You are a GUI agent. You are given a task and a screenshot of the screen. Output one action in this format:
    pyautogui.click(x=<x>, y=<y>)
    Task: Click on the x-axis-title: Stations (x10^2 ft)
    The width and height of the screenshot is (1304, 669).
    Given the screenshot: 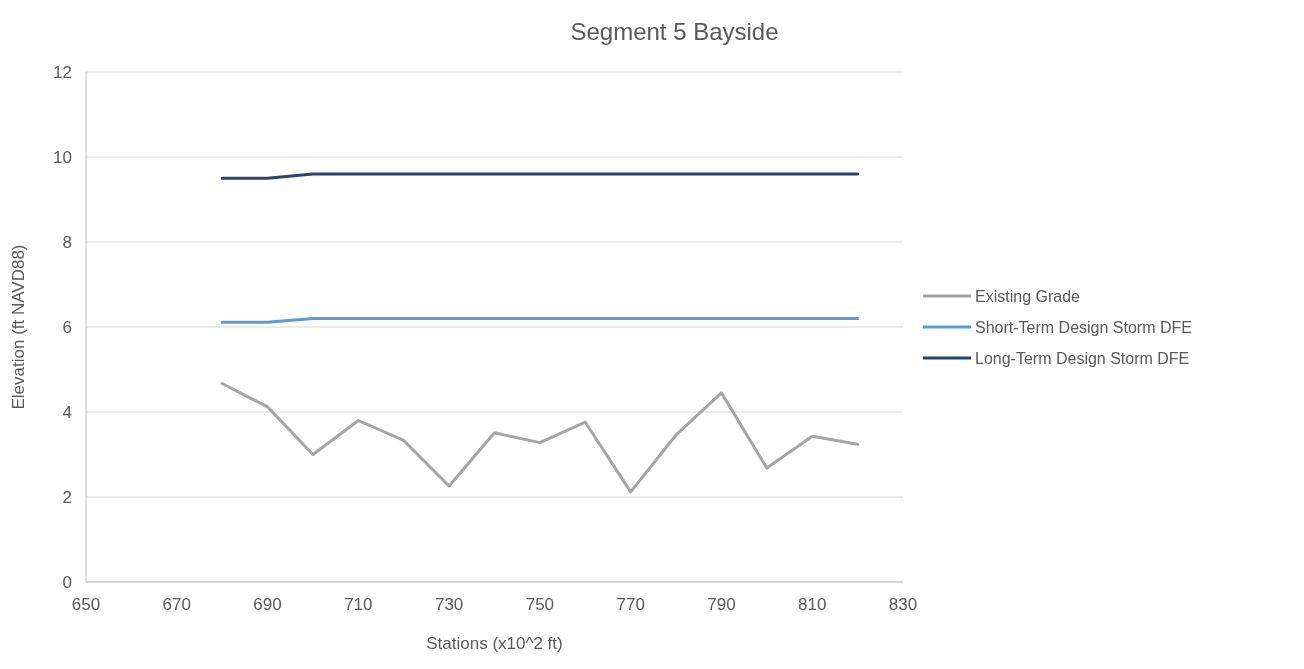 What is the action you would take?
    pyautogui.click(x=494, y=643)
    